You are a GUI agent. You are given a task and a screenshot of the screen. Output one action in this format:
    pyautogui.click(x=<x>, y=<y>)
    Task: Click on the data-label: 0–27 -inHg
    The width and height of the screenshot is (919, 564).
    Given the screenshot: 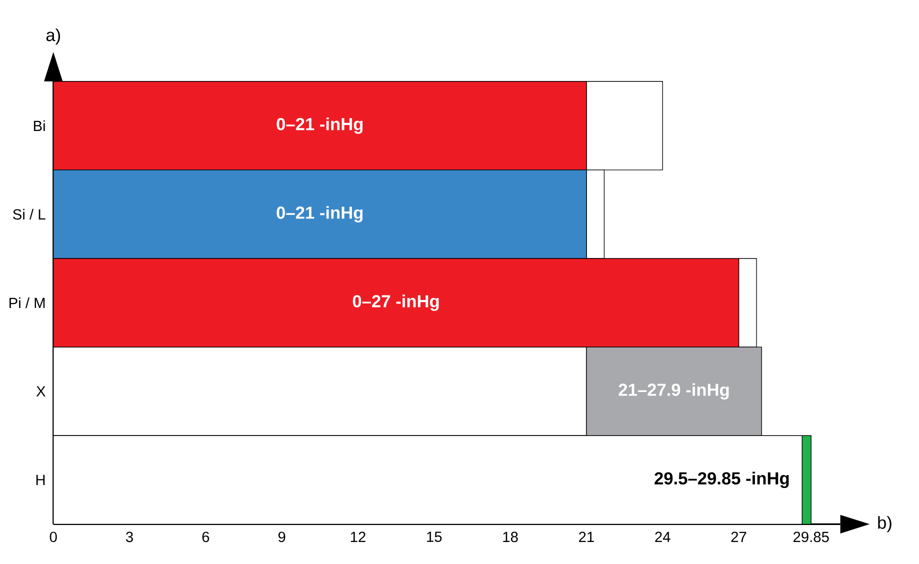 What is the action you would take?
    pyautogui.click(x=395, y=302)
    